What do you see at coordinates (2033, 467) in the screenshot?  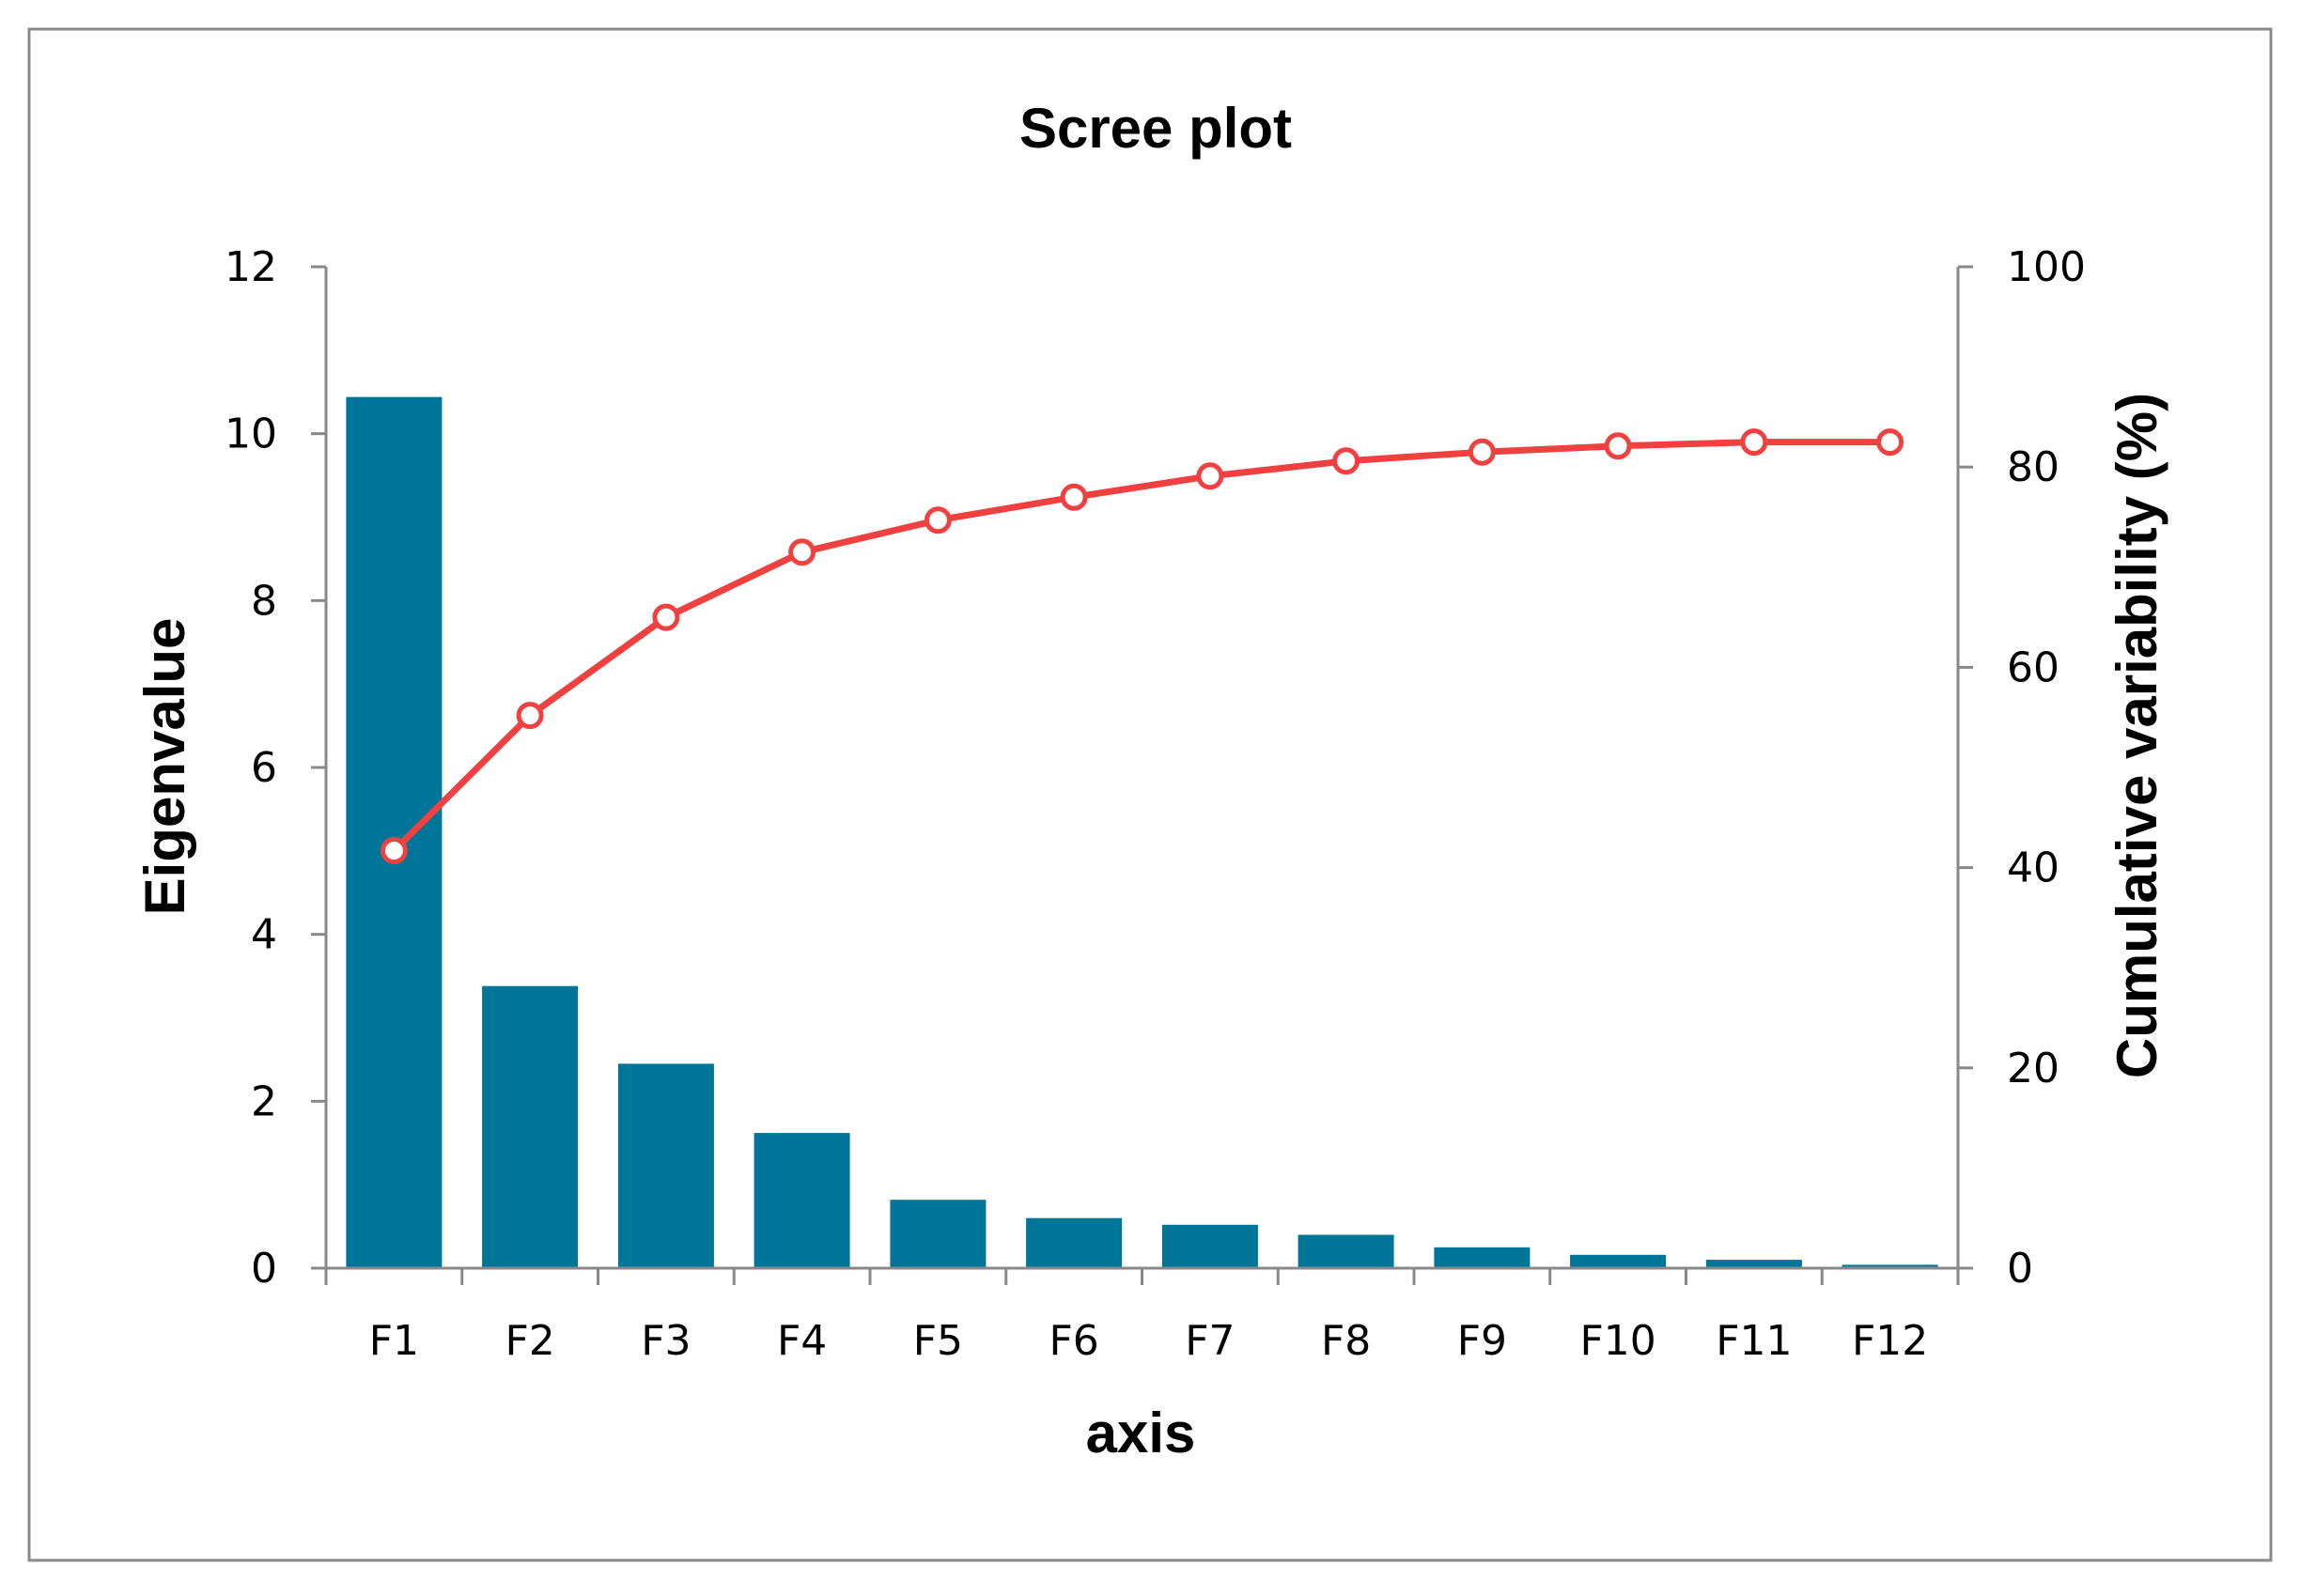 I see `y2-tick-label: 80` at bounding box center [2033, 467].